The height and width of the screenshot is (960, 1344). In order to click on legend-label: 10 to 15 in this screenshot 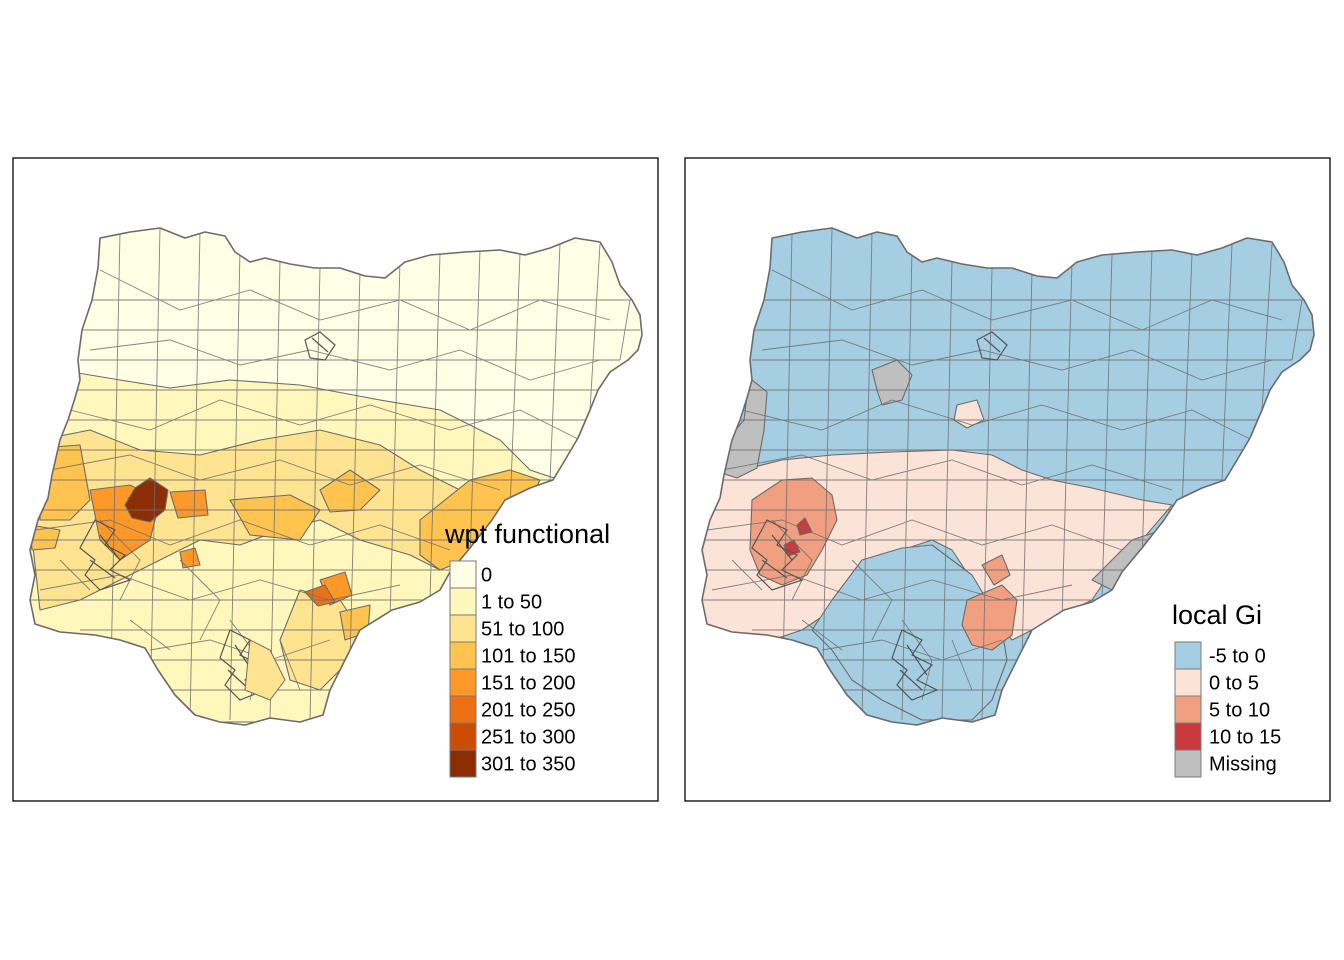, I will do `click(1245, 738)`.